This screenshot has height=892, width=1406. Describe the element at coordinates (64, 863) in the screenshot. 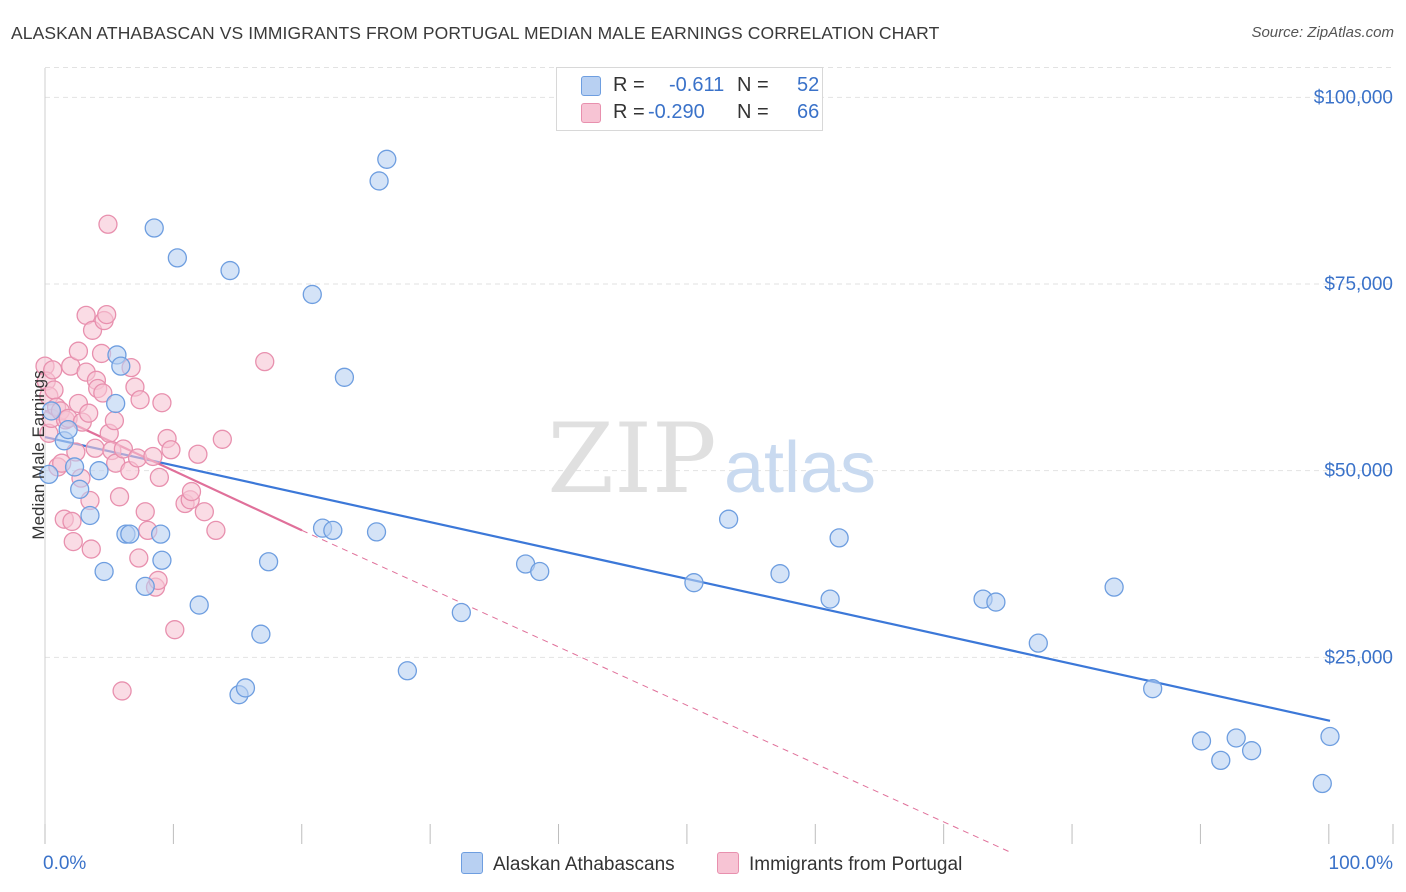

I see `x-tick-label-left: 0.0%` at that location.